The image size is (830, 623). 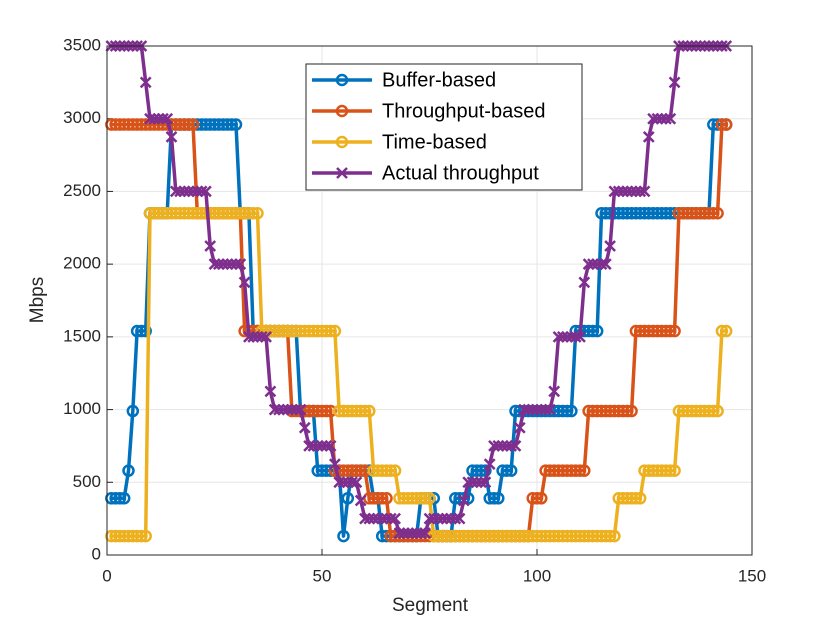 I want to click on legend-label: Actual throughput, so click(x=460, y=173).